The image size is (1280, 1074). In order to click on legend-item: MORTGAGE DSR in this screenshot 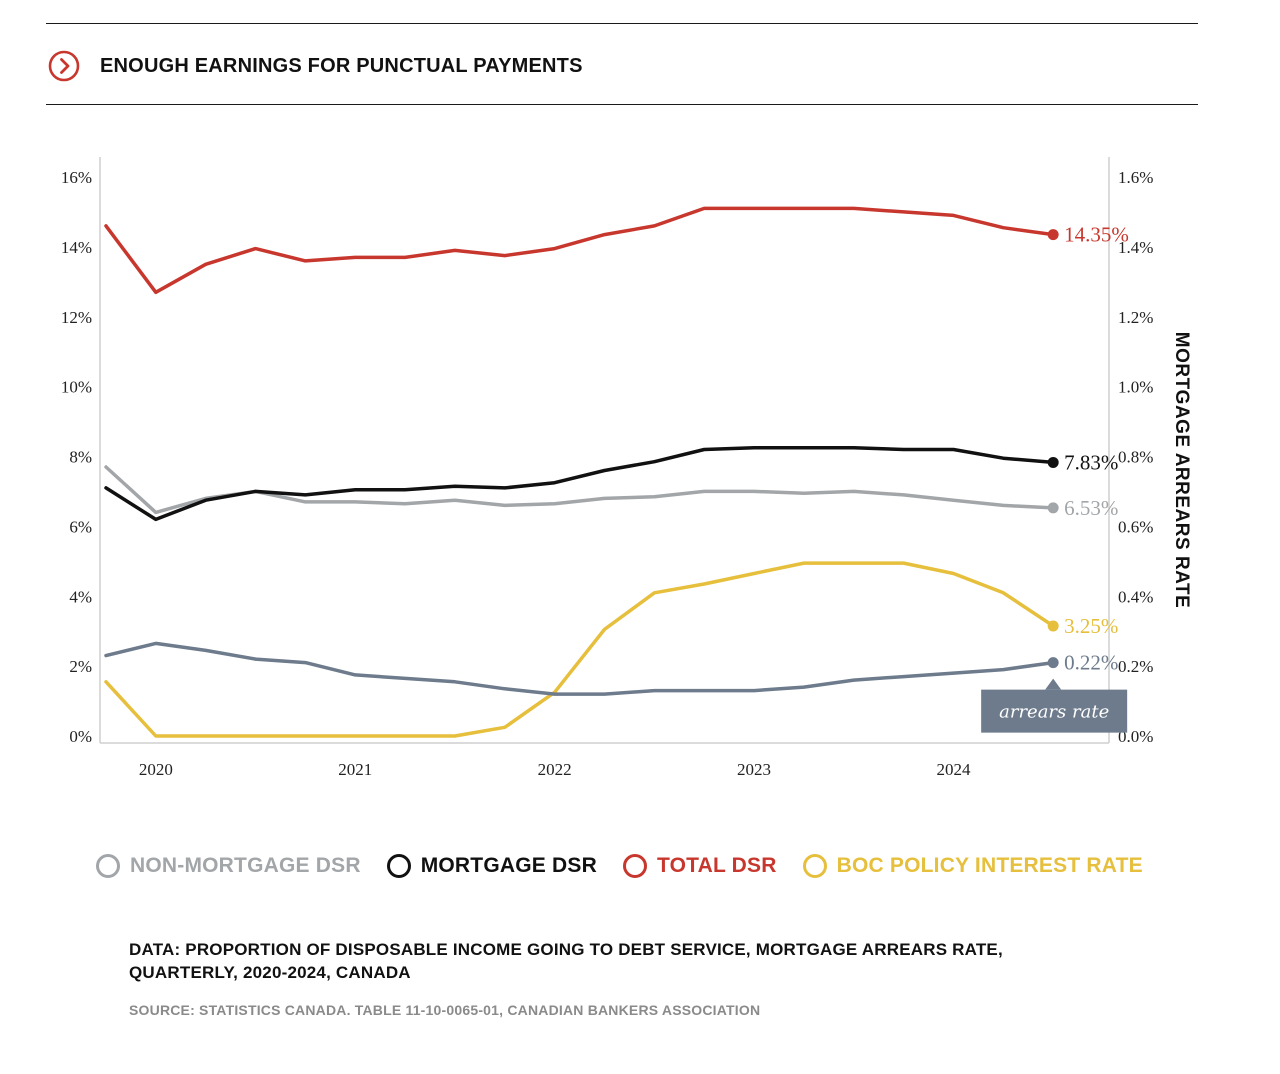, I will do `click(491, 866)`.